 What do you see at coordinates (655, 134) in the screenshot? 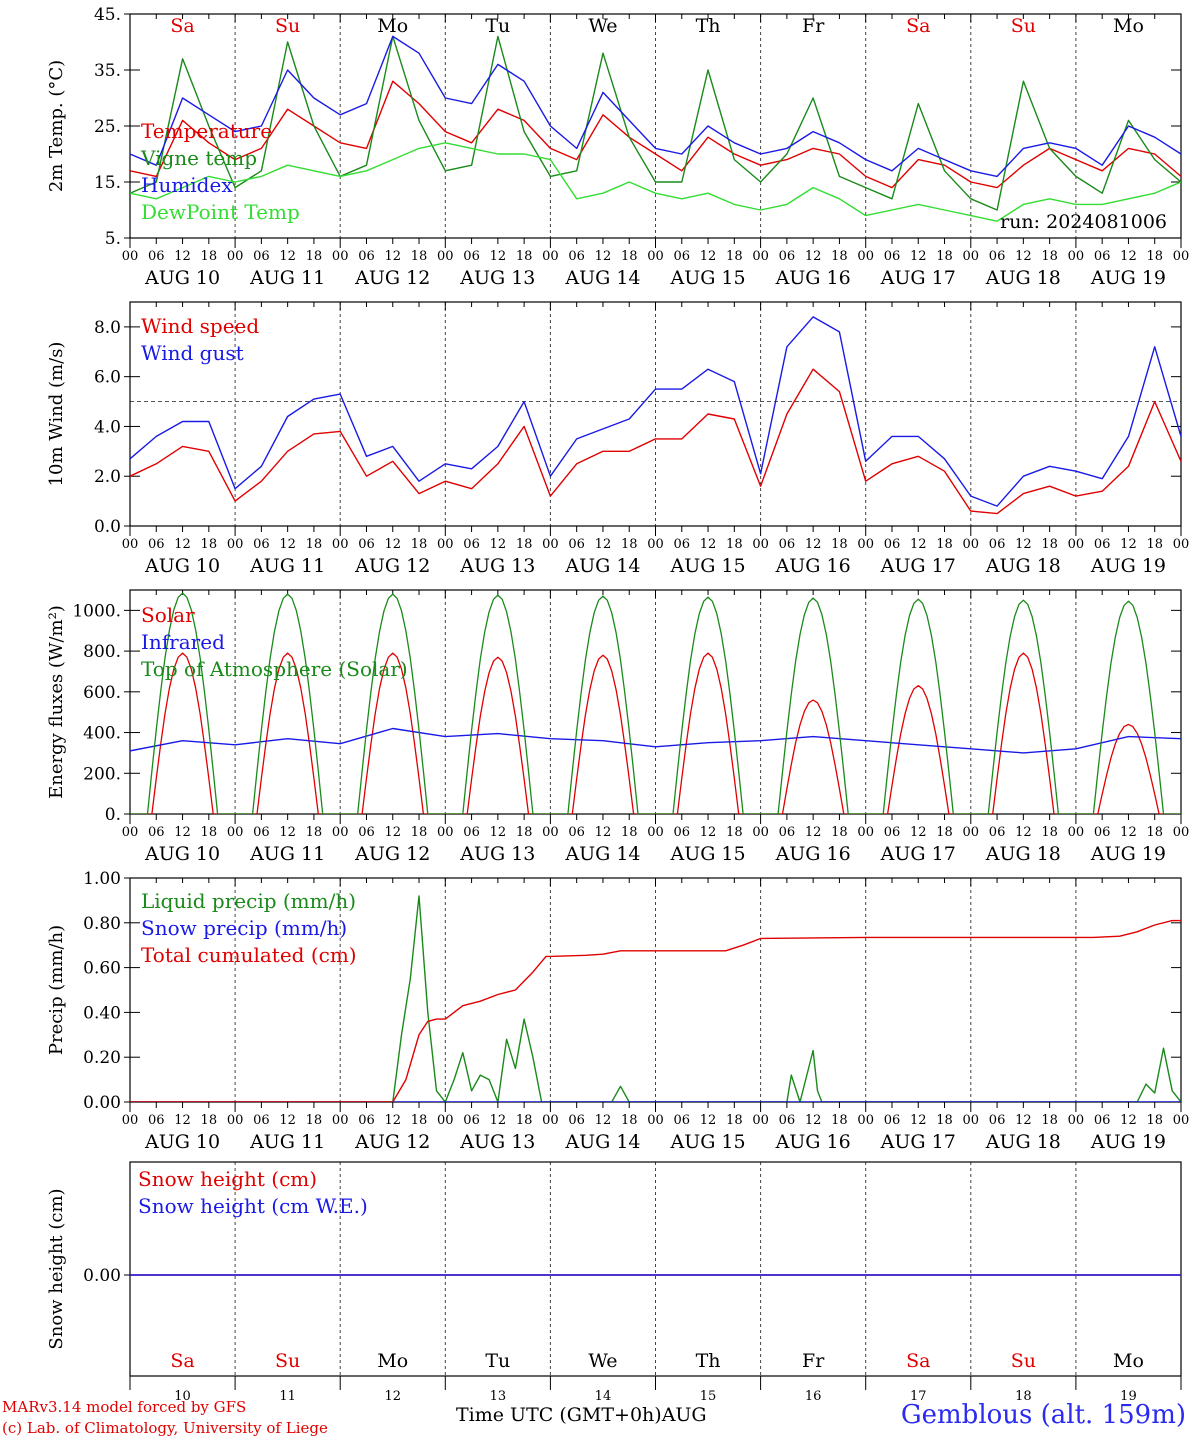
I see `series-temperature` at bounding box center [655, 134].